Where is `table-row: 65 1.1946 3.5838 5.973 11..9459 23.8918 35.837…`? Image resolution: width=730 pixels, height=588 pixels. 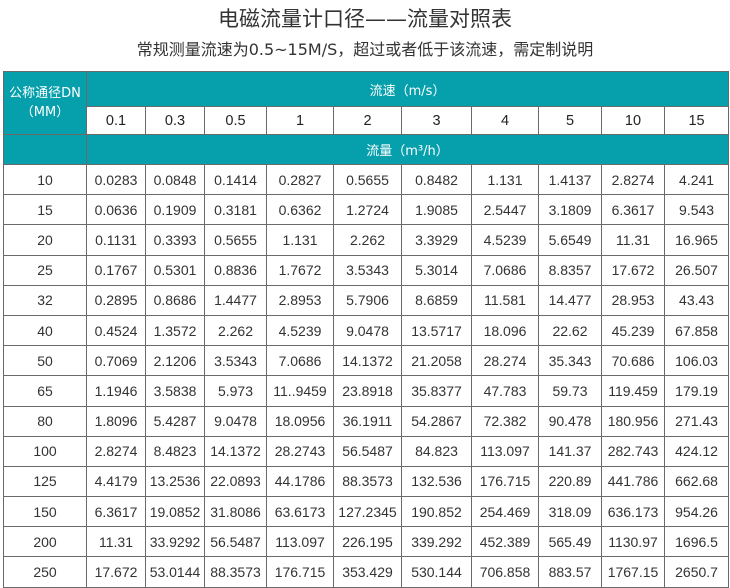
table-row: 65 1.1946 3.5838 5.973 11..9459 23.8918 35.837… is located at coordinates (366, 391).